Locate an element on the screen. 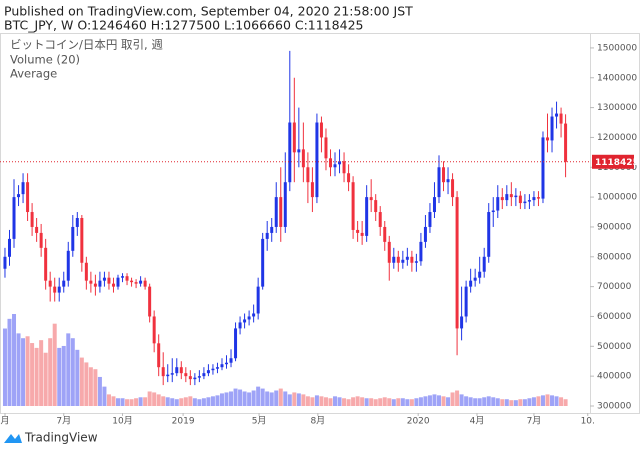 This screenshot has width=640, height=451. y-tick-label: 400000 is located at coordinates (614, 377).